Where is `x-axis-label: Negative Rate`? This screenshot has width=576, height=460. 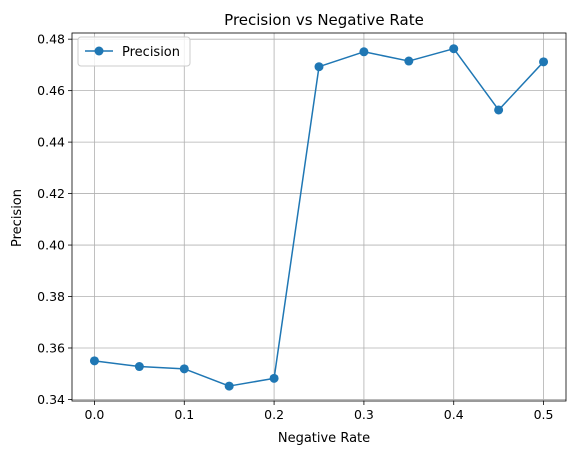 x-axis-label: Negative Rate is located at coordinates (324, 438).